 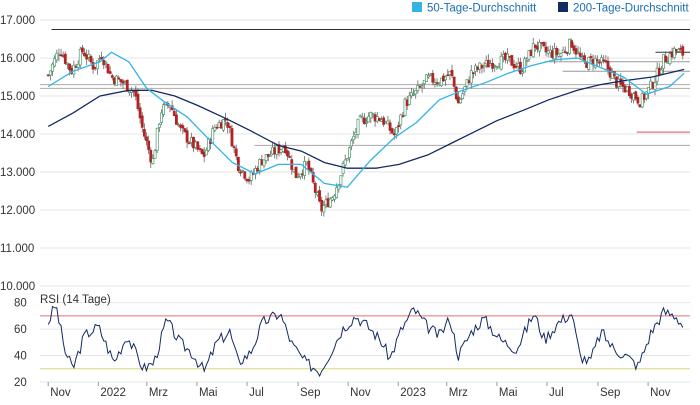 I want to click on price-y-tick-label: 15.000, so click(x=17, y=97).